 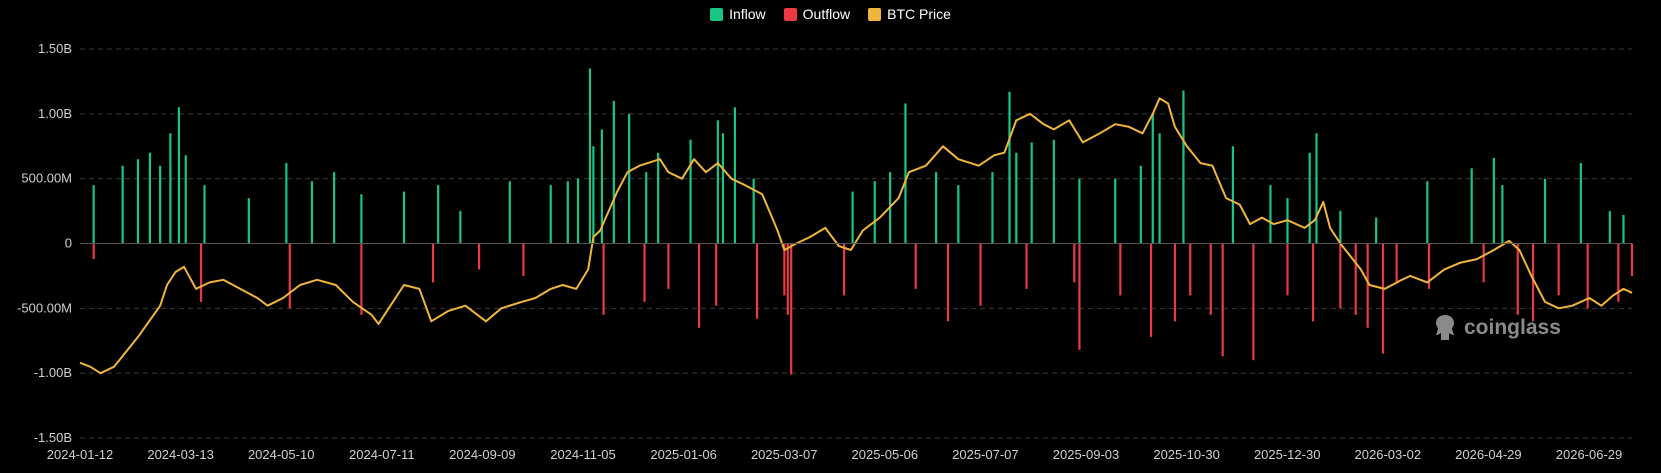 What do you see at coordinates (44, 243) in the screenshot?
I see `y-axis-ticks: 1.50B 1.00B 500.00M 0 -500.00M -1.00B -1.50B` at bounding box center [44, 243].